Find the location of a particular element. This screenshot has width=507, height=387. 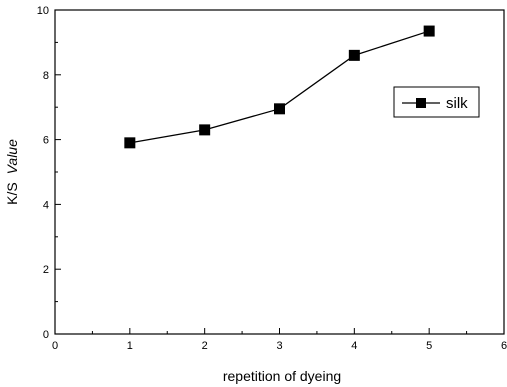

x-axis-title: repetition of dyeing is located at coordinates (282, 376).